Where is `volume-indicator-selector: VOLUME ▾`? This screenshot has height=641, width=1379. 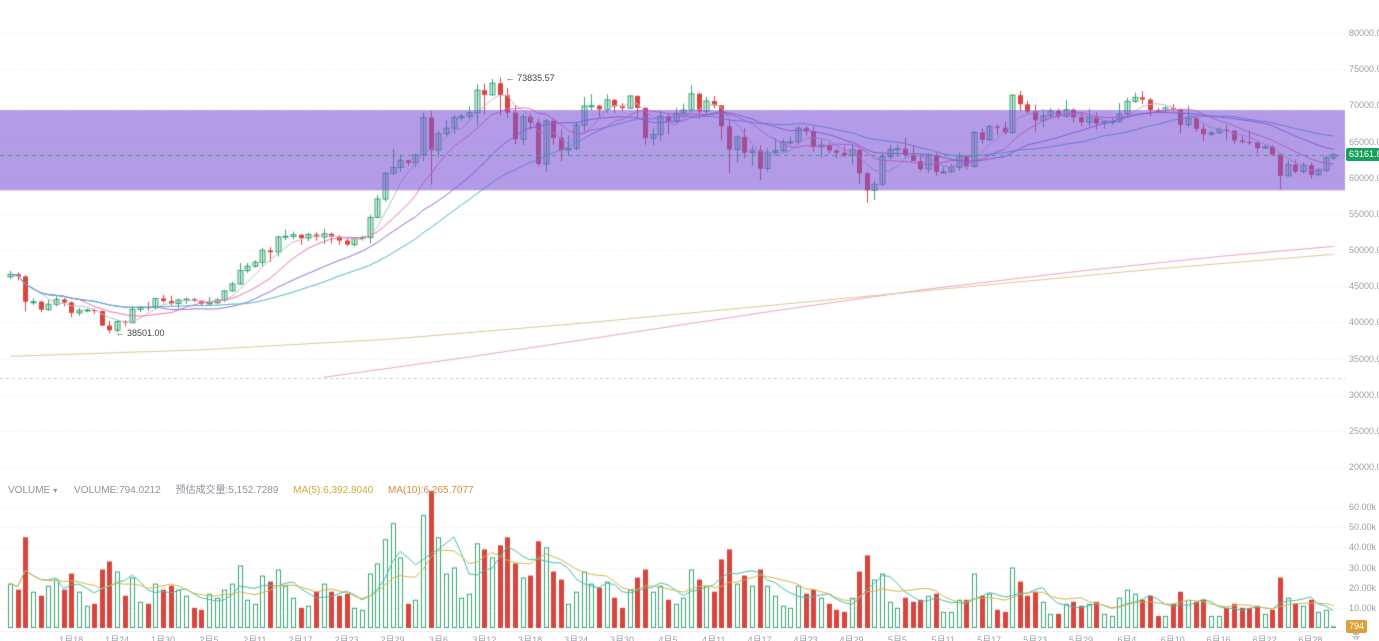
volume-indicator-selector: VOLUME ▾ is located at coordinates (32, 490).